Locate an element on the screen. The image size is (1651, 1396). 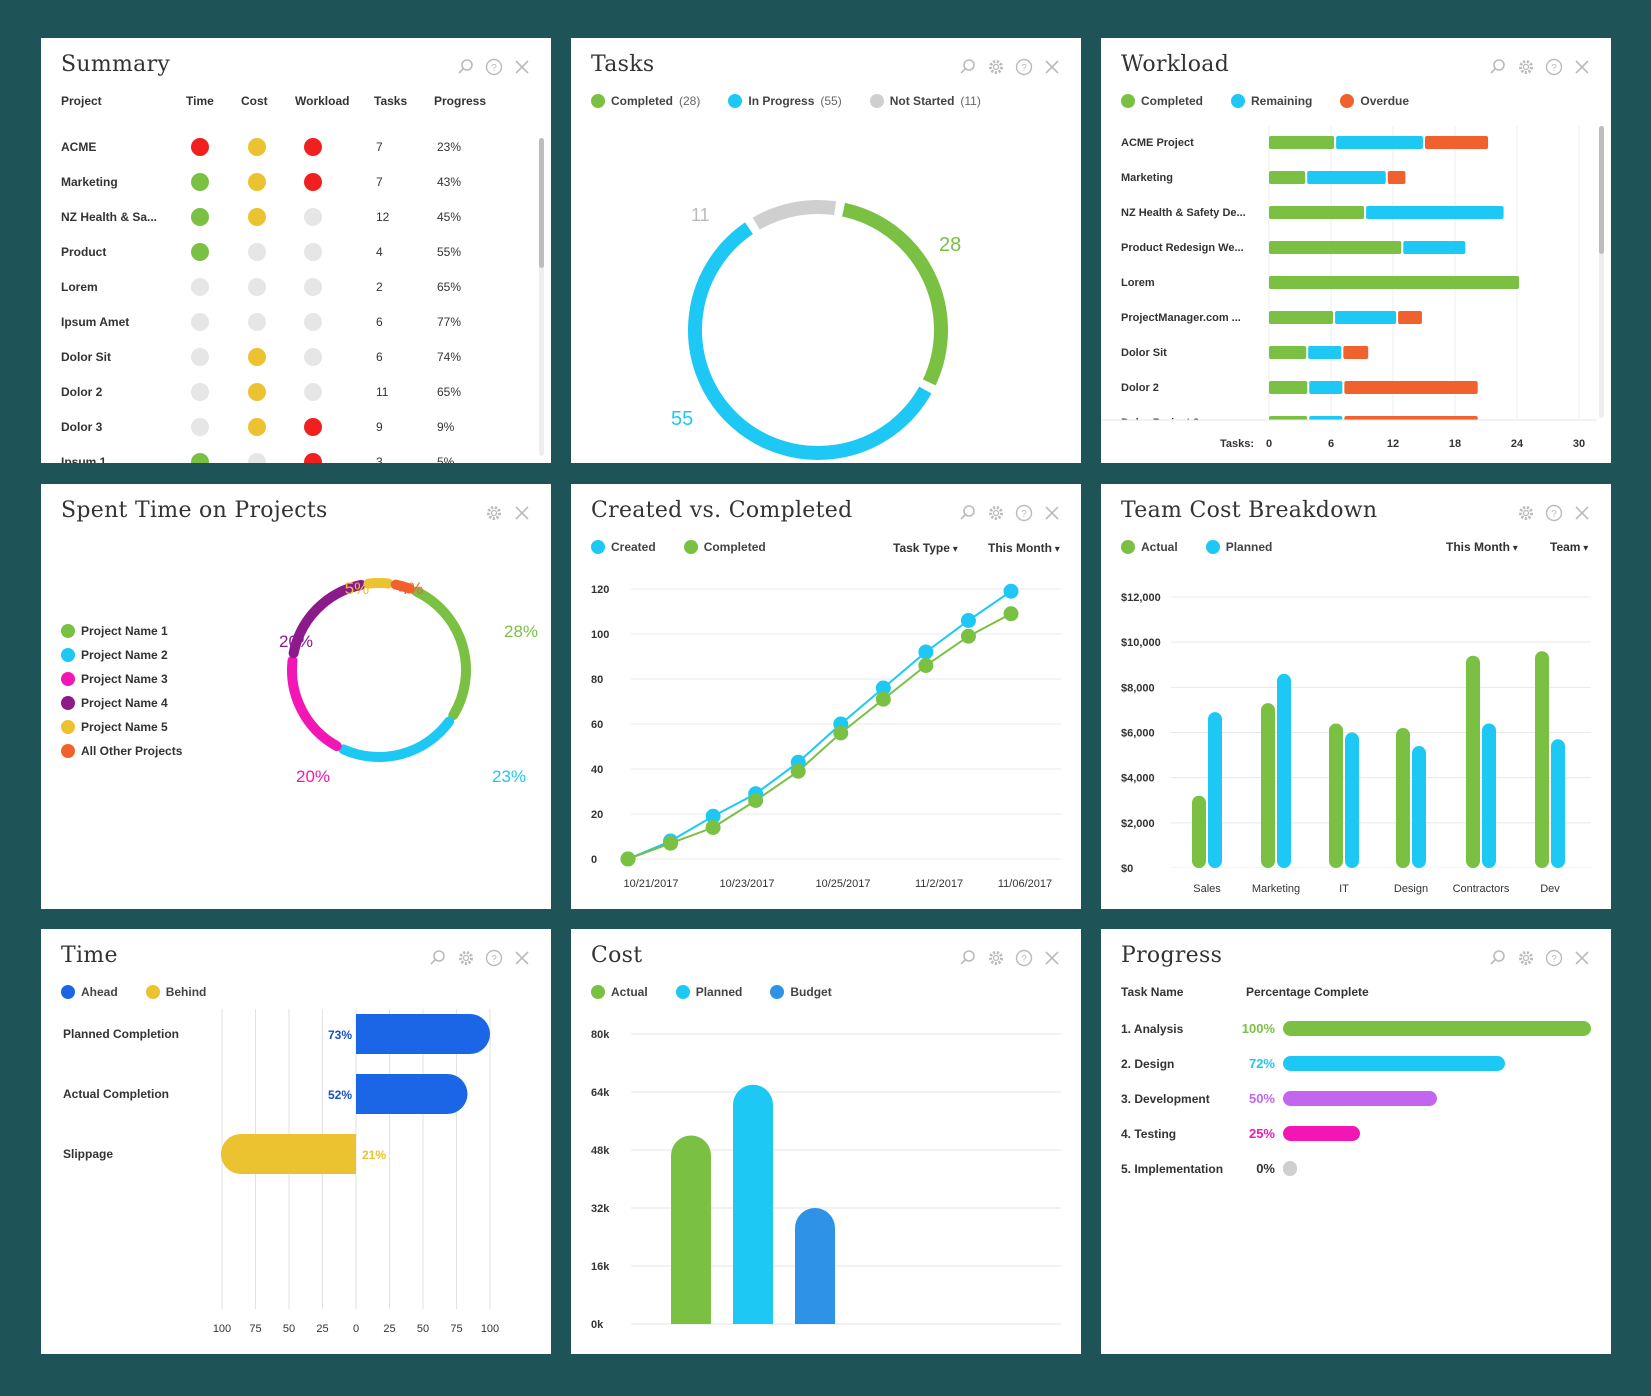
chart-legend: Created Completed is located at coordinates (678, 547).